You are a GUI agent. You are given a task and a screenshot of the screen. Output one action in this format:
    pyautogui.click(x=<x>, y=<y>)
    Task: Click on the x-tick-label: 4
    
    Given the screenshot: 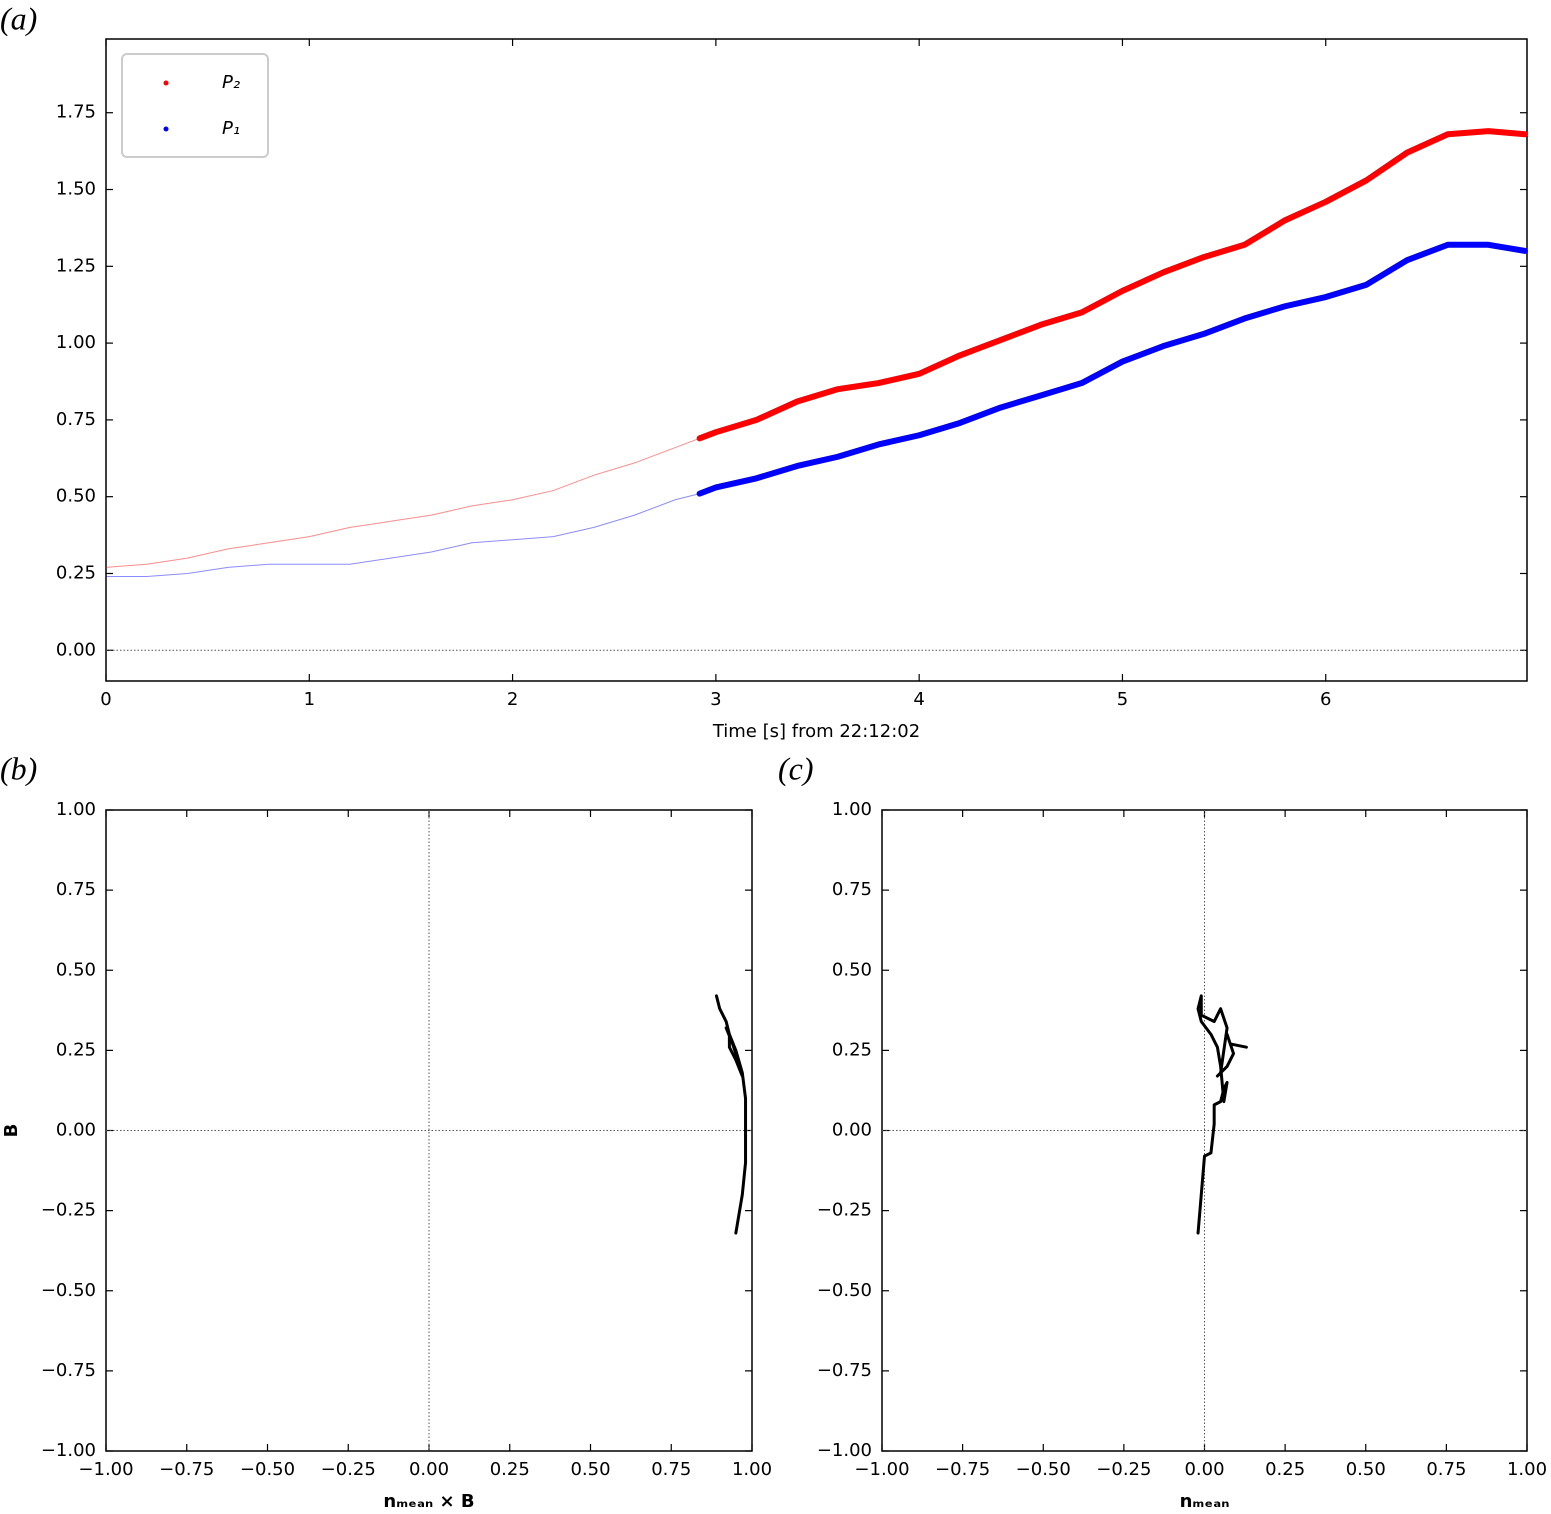 What is the action you would take?
    pyautogui.click(x=918, y=699)
    